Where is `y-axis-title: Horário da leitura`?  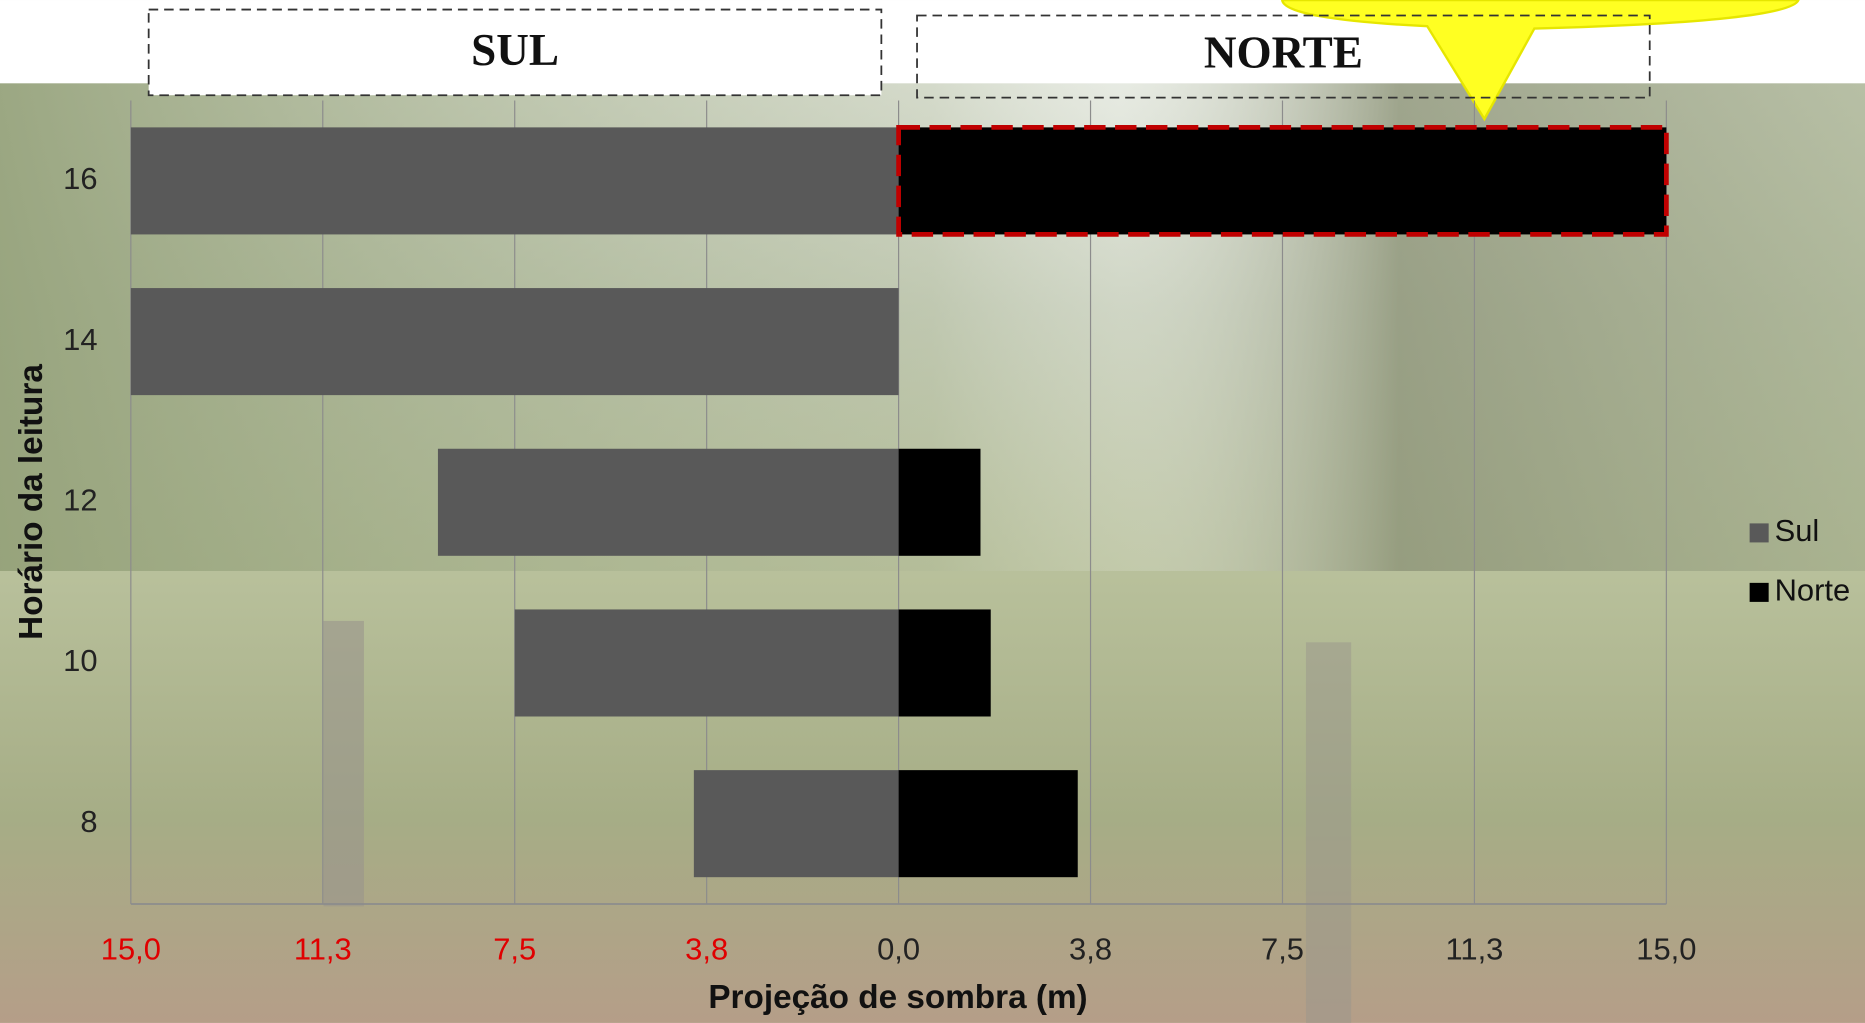
y-axis-title: Horário da leitura is located at coordinates (31, 502).